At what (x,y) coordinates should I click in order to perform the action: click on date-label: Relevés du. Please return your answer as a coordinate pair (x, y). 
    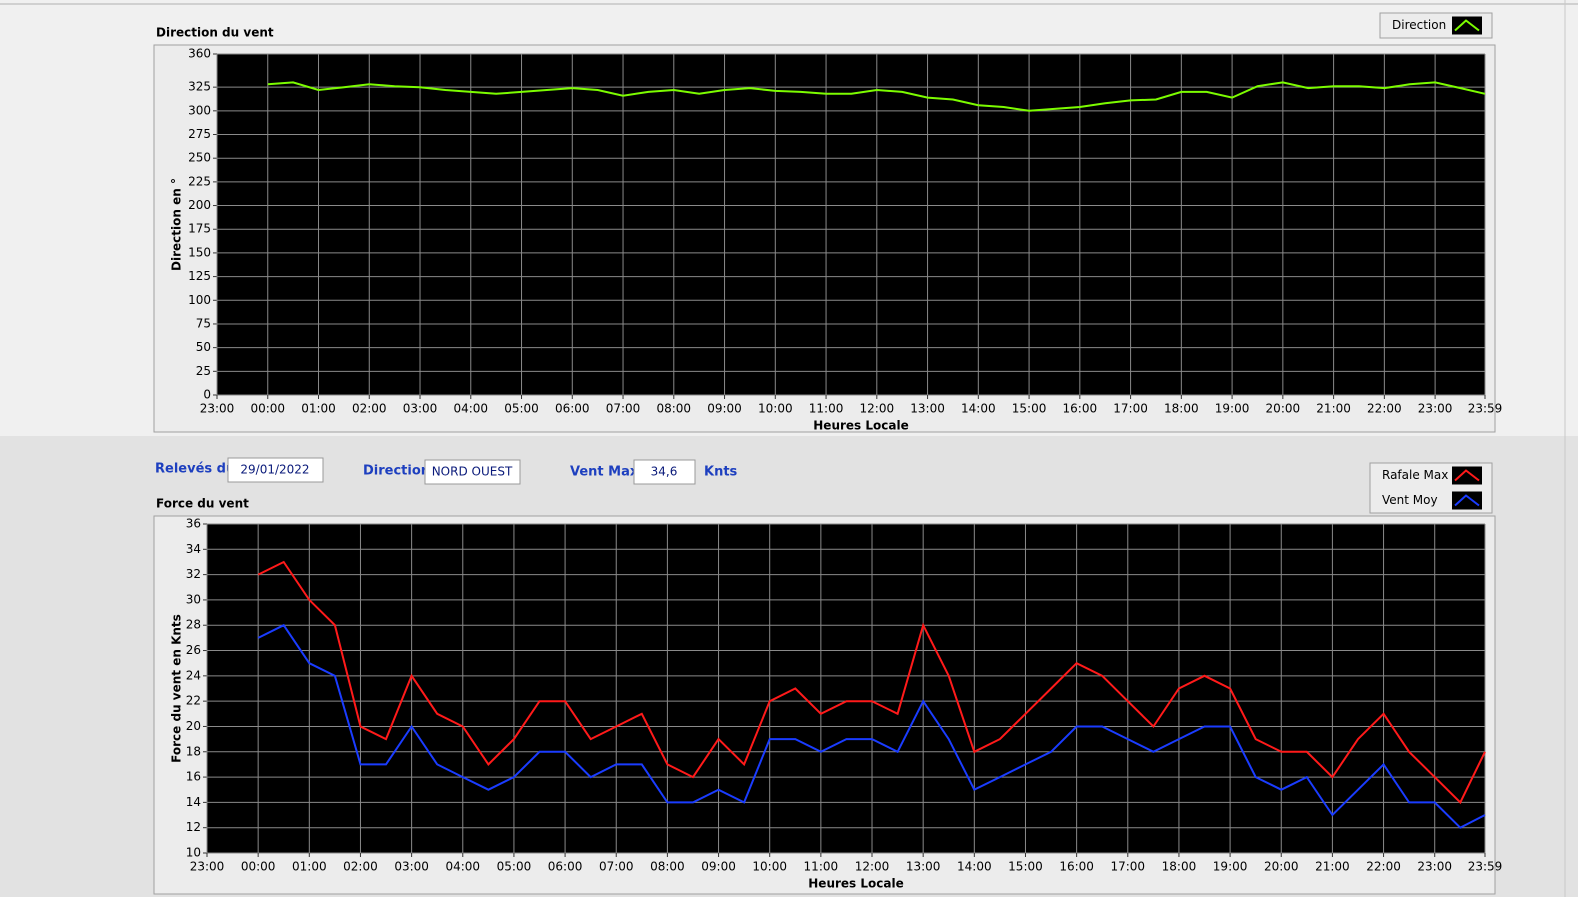
    Looking at the image, I should click on (195, 469).